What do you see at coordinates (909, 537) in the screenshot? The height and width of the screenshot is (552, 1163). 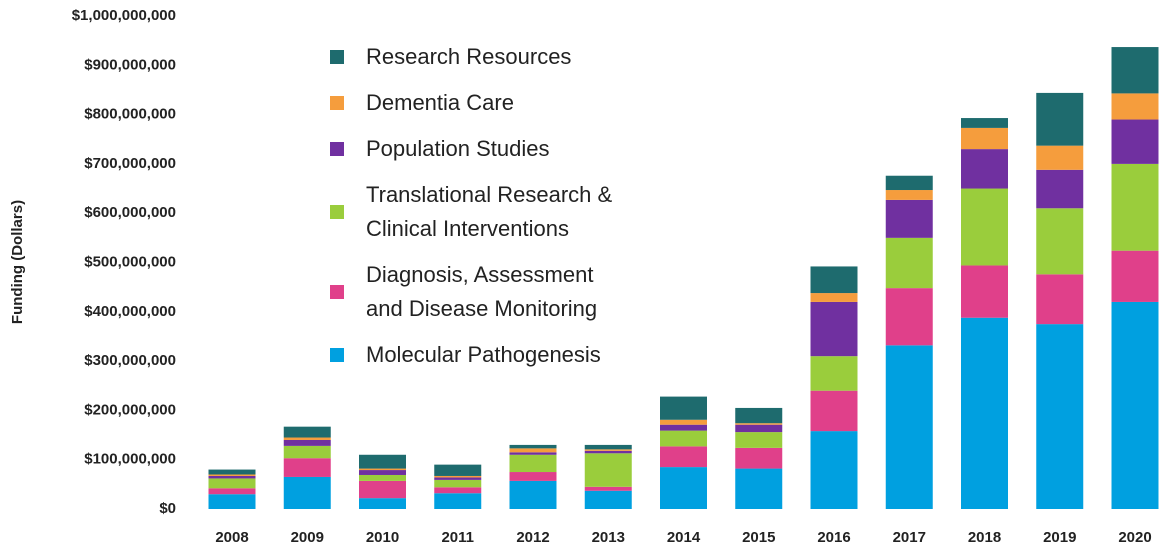 I see `x-tick-label: 2017` at bounding box center [909, 537].